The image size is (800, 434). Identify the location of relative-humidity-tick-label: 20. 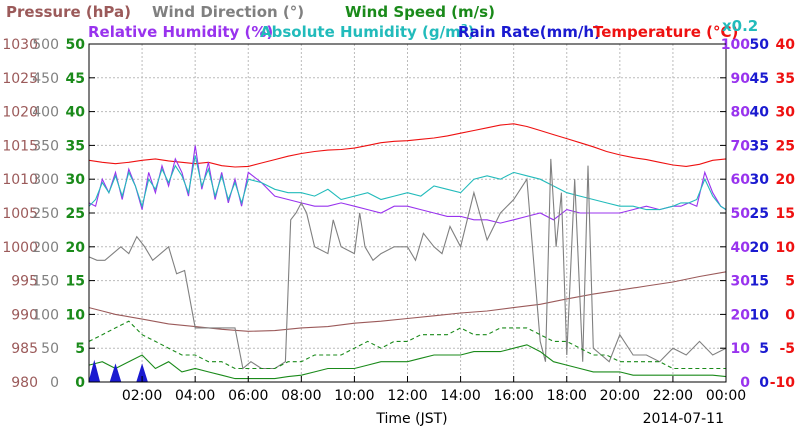
(741, 315).